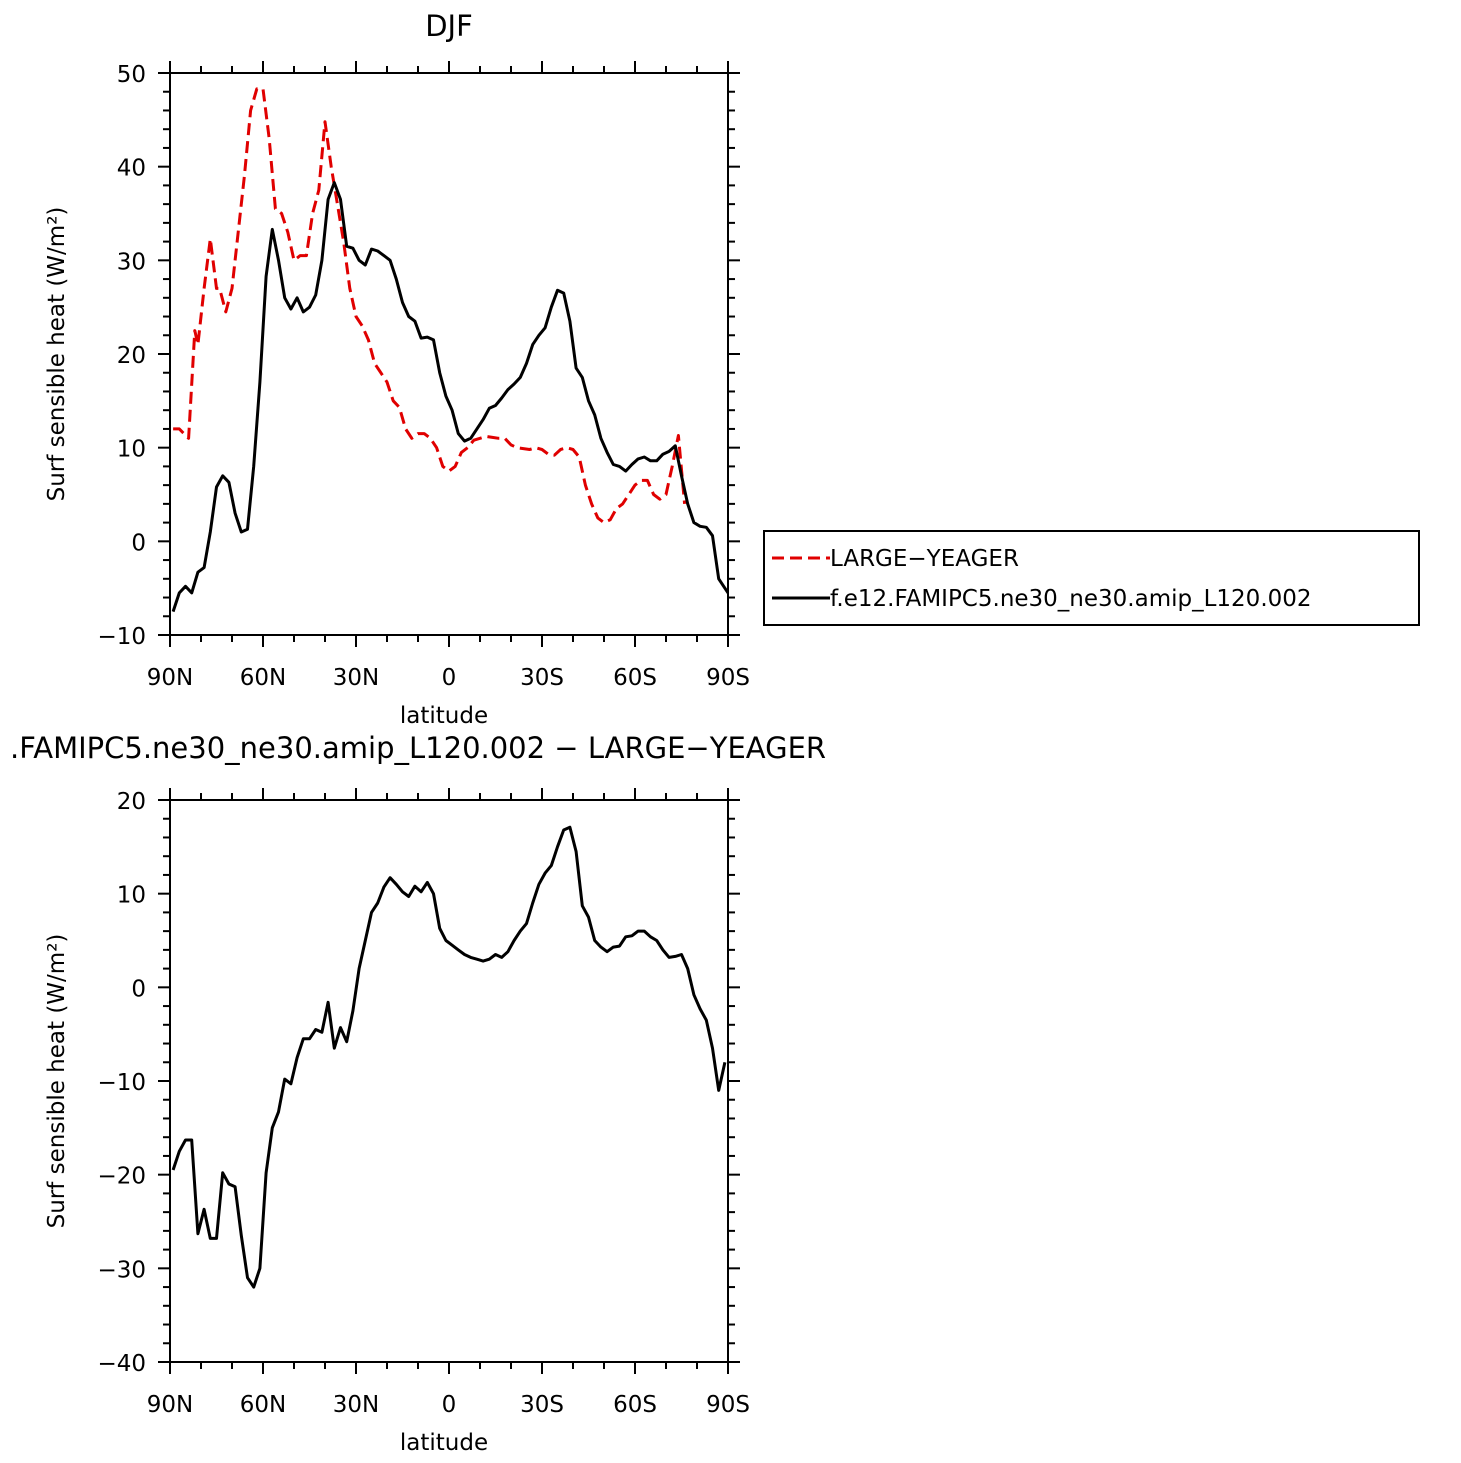  Describe the element at coordinates (1091, 578) in the screenshot. I see `legend-box` at that location.